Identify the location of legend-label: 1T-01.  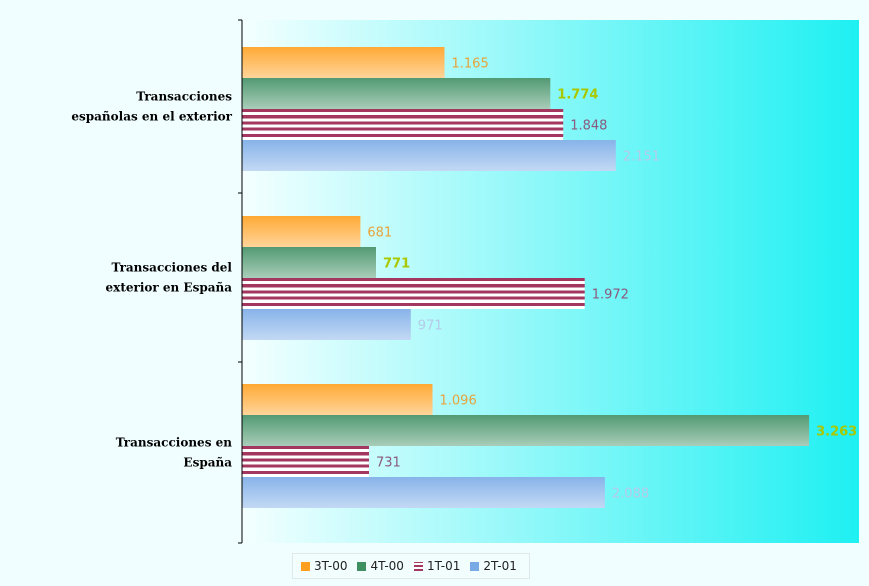
(443, 566).